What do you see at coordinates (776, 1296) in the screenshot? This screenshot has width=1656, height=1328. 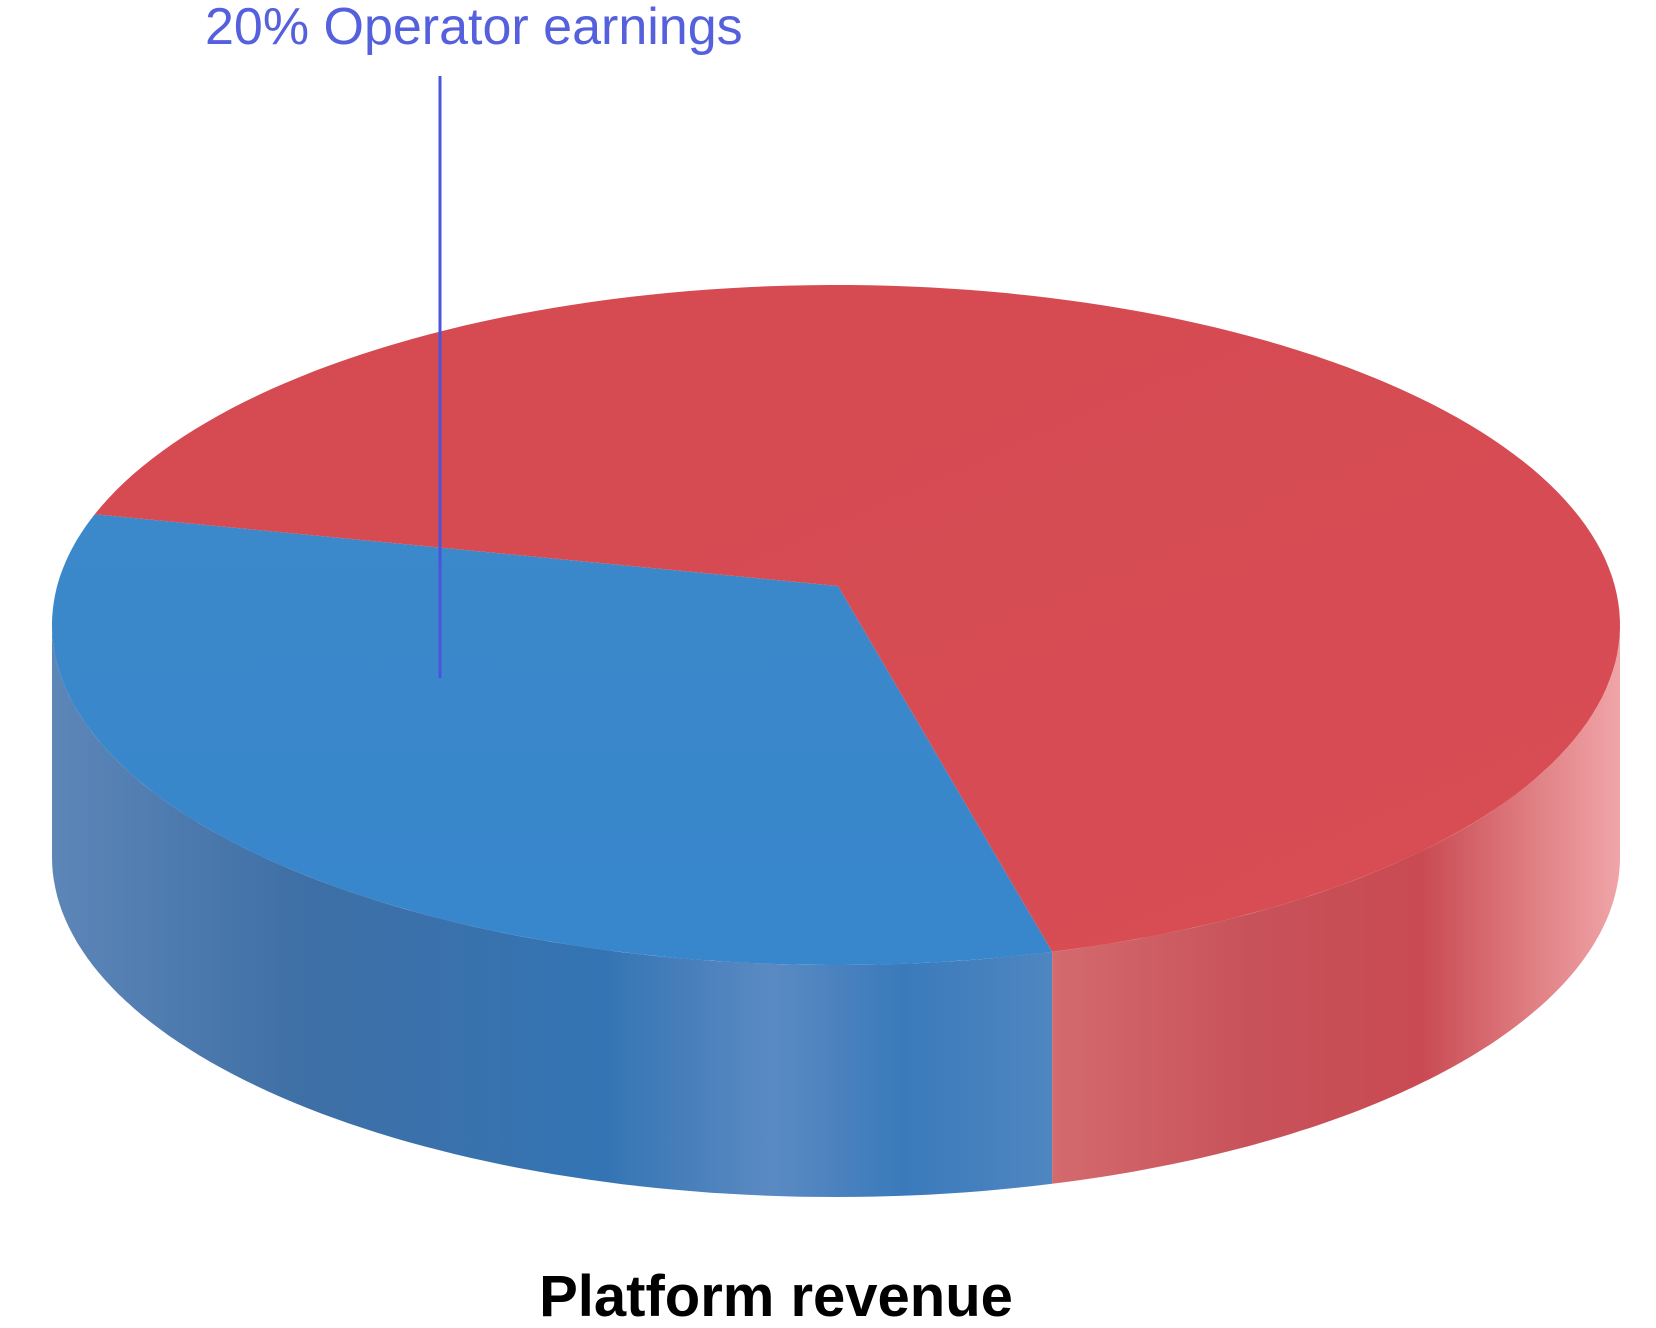 I see `chart-title: Platform revenue` at bounding box center [776, 1296].